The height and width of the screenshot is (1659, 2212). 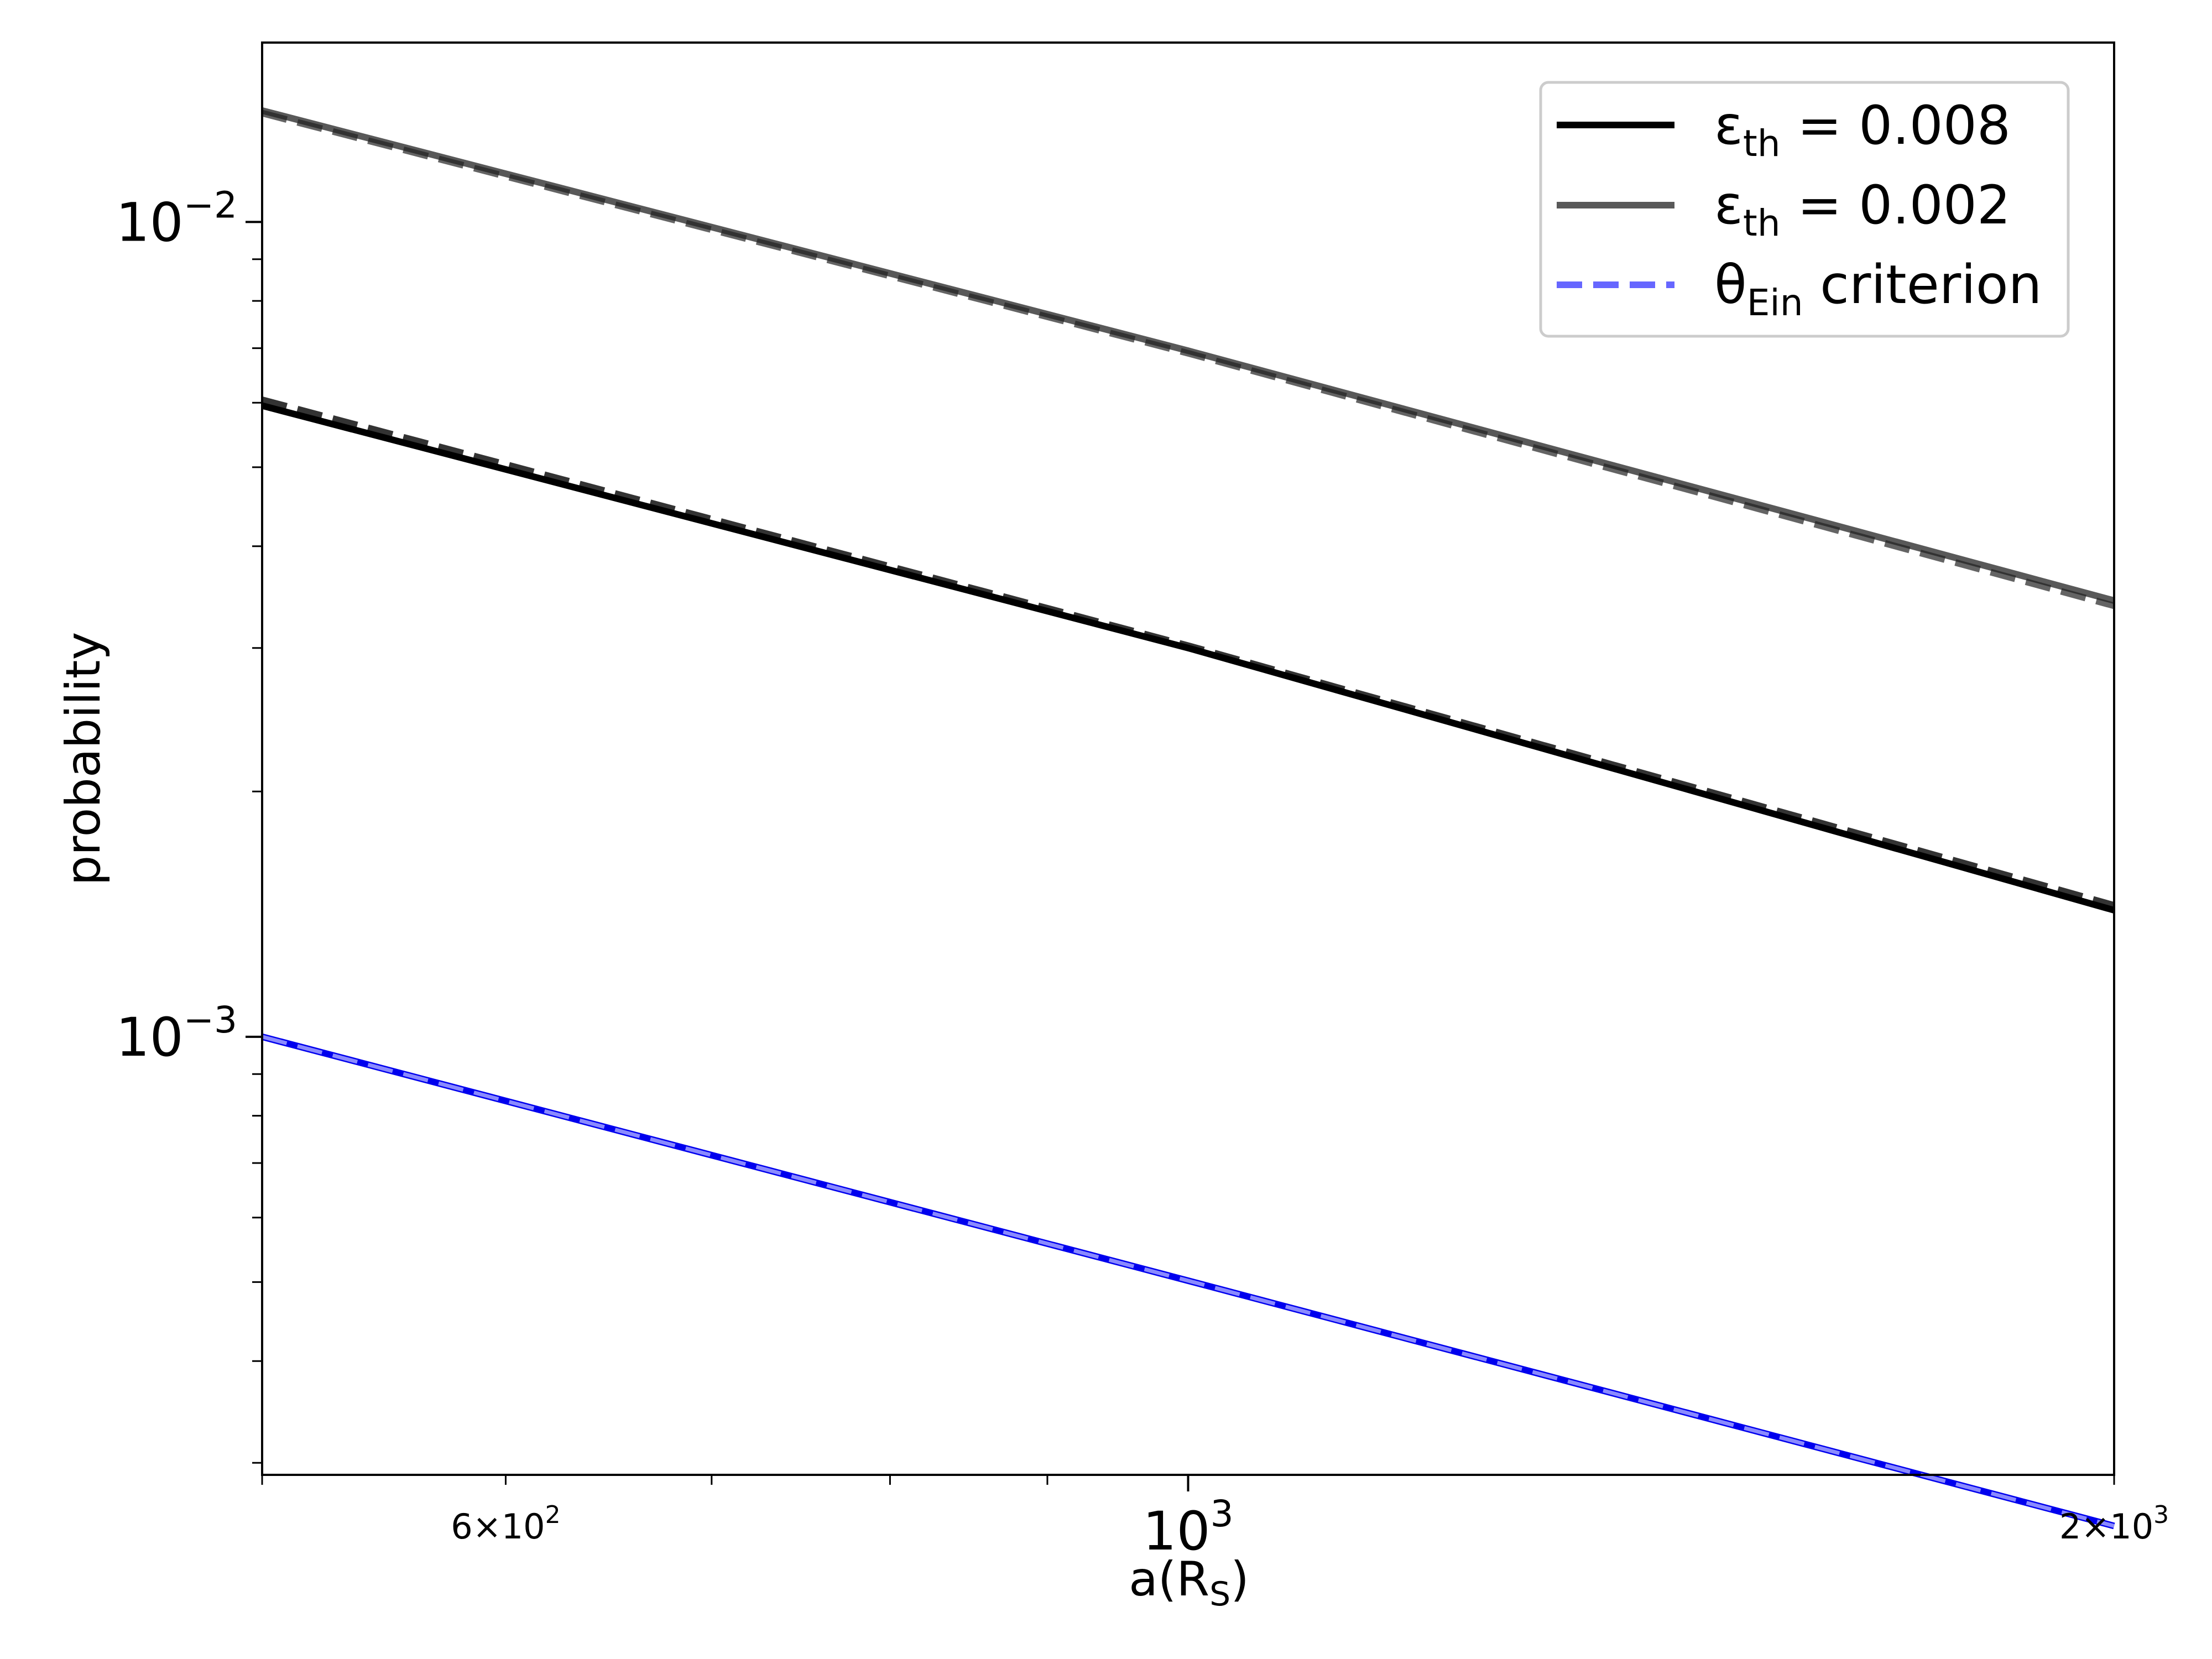 What do you see at coordinates (1188, 1528) in the screenshot?
I see `x-tick-label-1: 103` at bounding box center [1188, 1528].